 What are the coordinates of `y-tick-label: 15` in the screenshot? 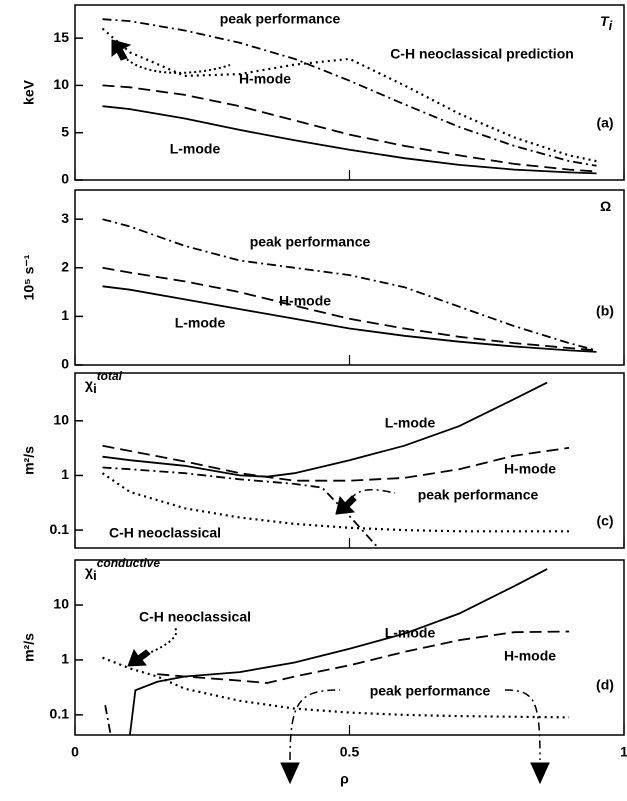 It's located at (61, 37).